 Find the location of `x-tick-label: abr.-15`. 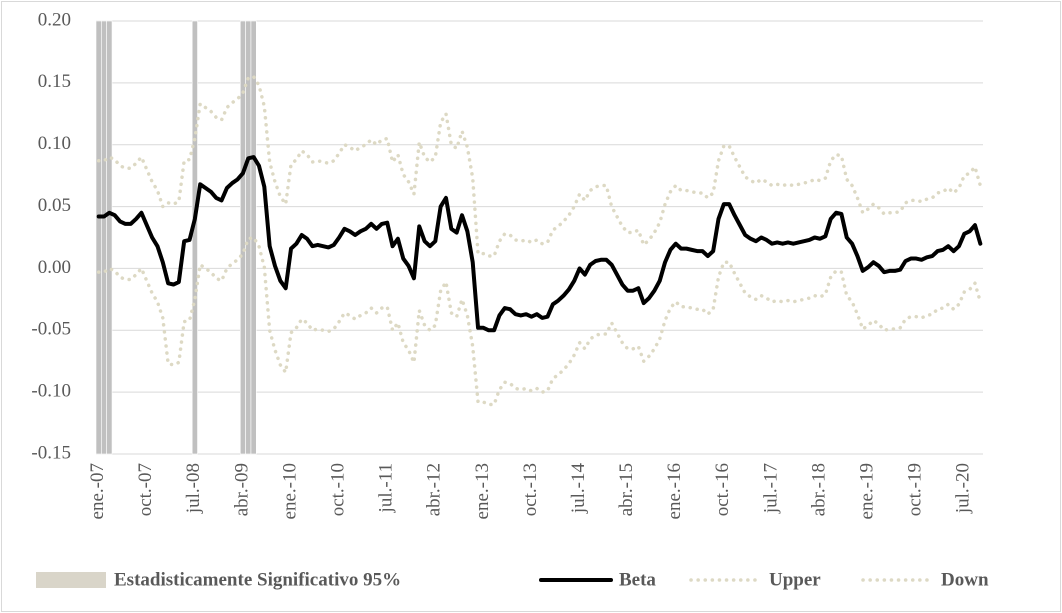

x-tick-label: abr.-15 is located at coordinates (626, 489).